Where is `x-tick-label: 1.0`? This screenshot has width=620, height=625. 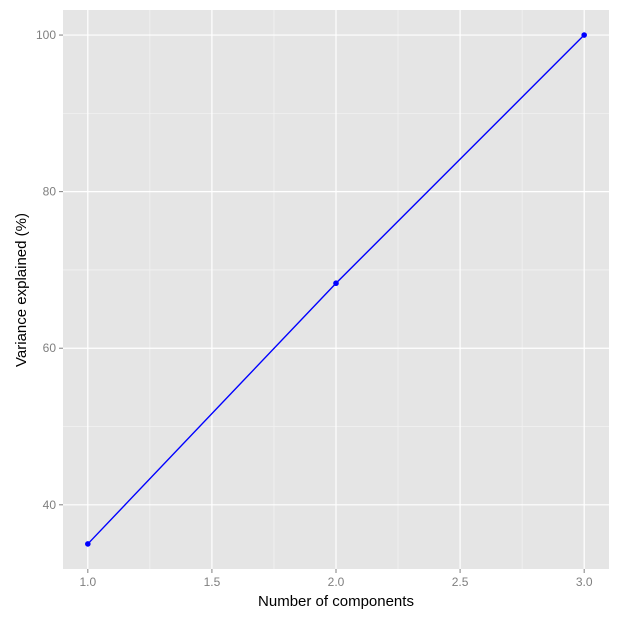 x-tick-label: 1.0 is located at coordinates (87, 582).